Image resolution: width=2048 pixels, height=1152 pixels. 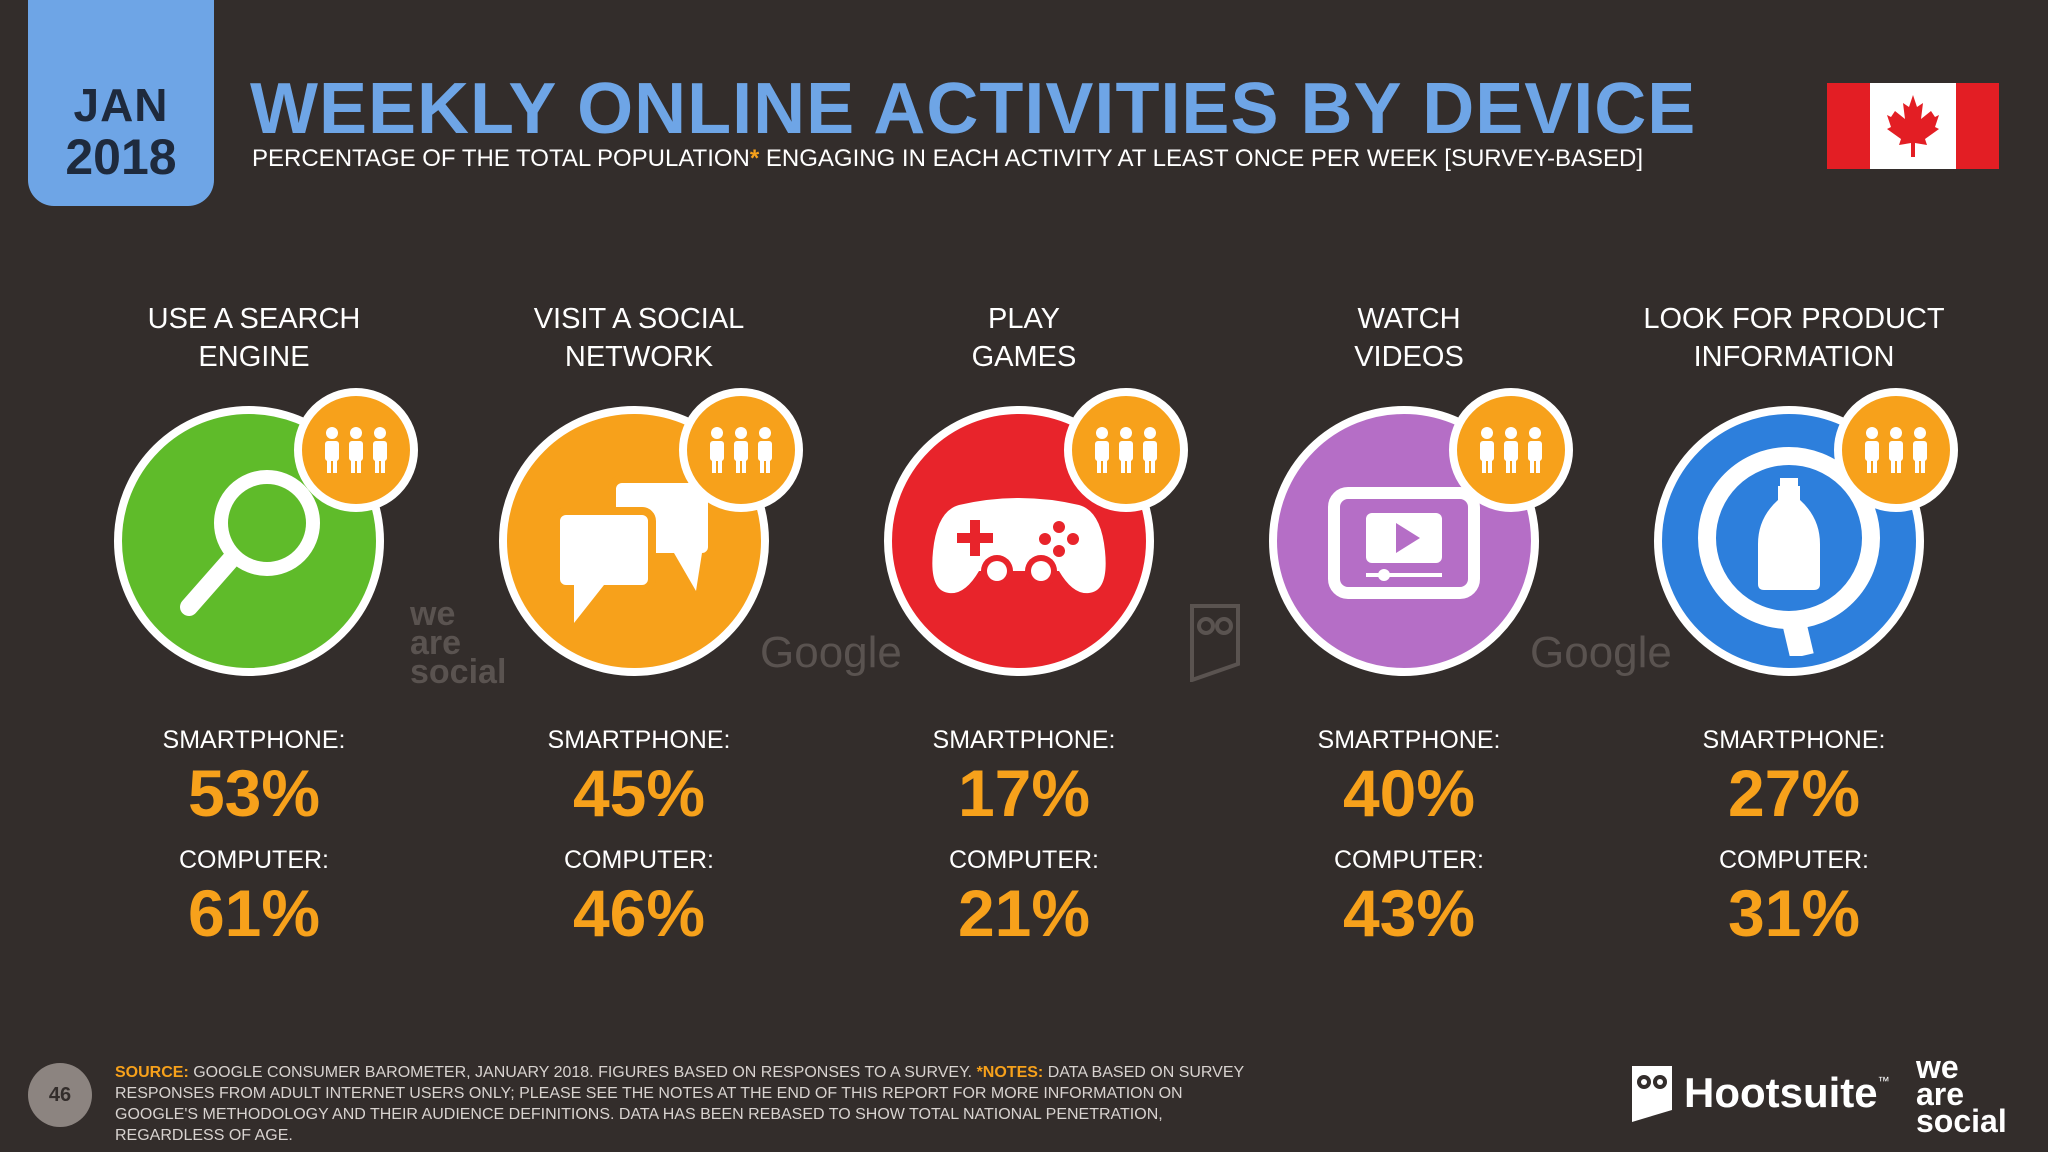 I want to click on computer-value: 61%, so click(x=254, y=913).